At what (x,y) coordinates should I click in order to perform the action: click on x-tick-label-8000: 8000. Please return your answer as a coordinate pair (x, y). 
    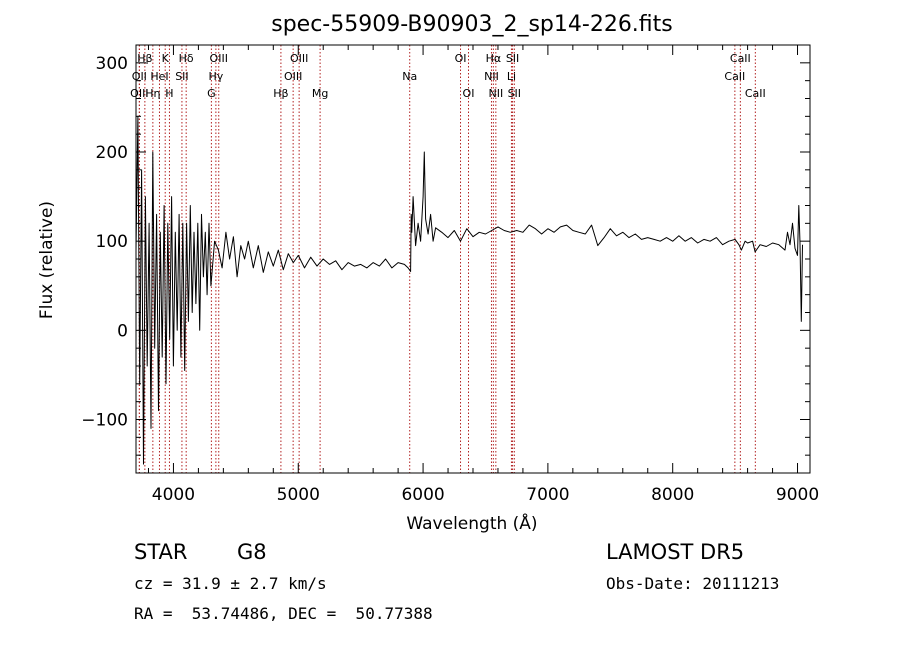
    Looking at the image, I should click on (672, 495).